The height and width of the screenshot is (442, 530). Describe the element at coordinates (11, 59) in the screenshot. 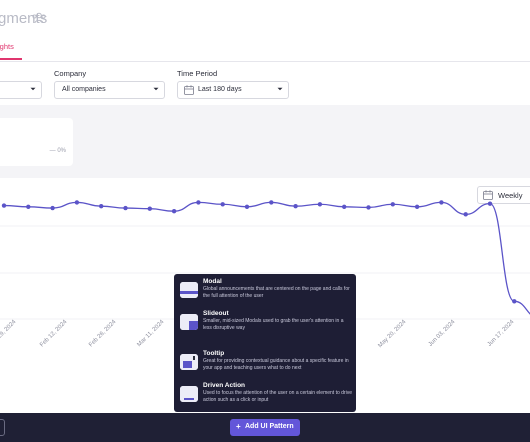

I see `tab-active-indicator` at that location.